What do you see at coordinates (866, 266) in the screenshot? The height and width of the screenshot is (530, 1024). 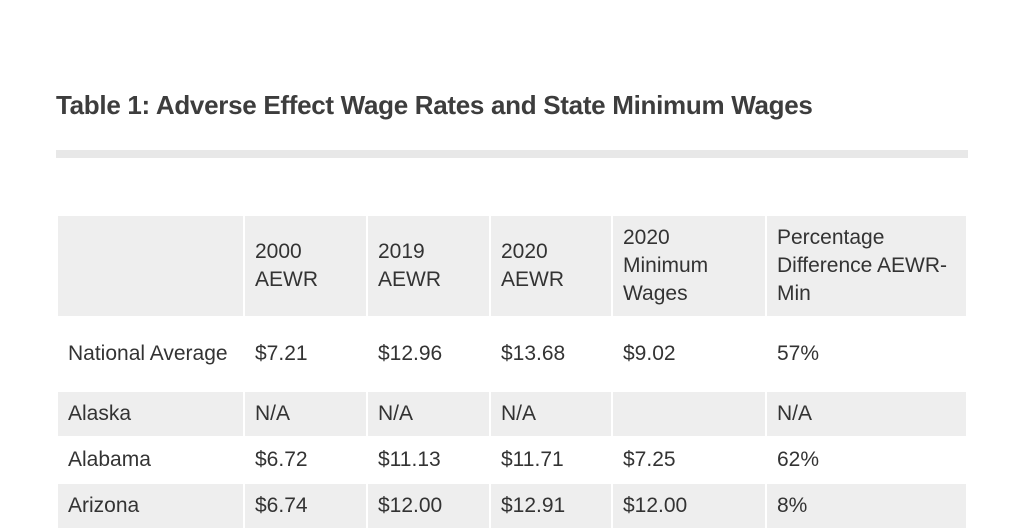 I see `header-cell-pct-diff: Percentage Difference AEWR-Min` at bounding box center [866, 266].